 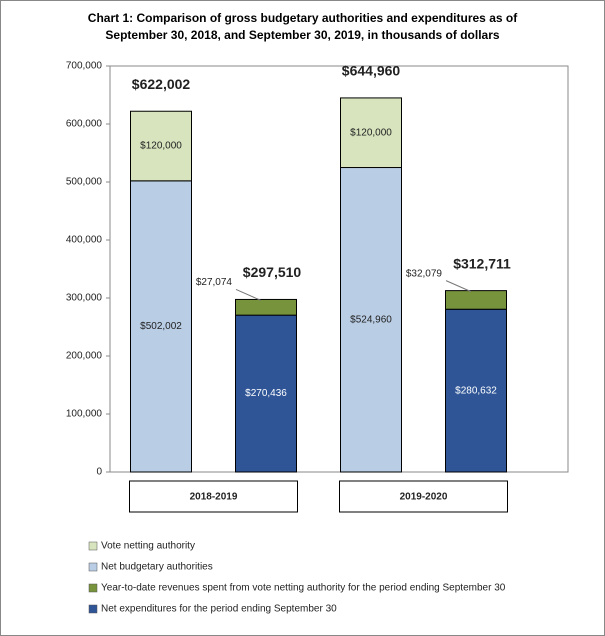 What do you see at coordinates (266, 393) in the screenshot?
I see `value-label: $270,436` at bounding box center [266, 393].